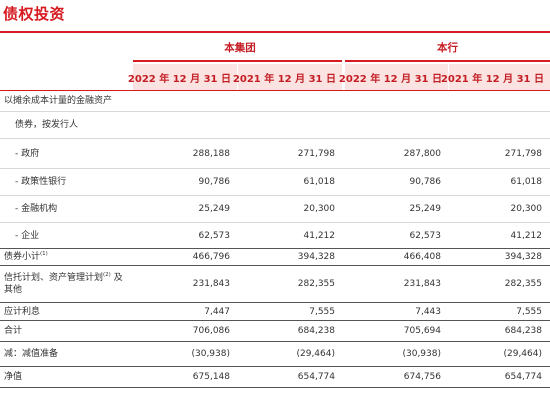 This screenshot has width=550, height=401. Describe the element at coordinates (217, 311) in the screenshot. I see `table-cell: 7,447` at that location.